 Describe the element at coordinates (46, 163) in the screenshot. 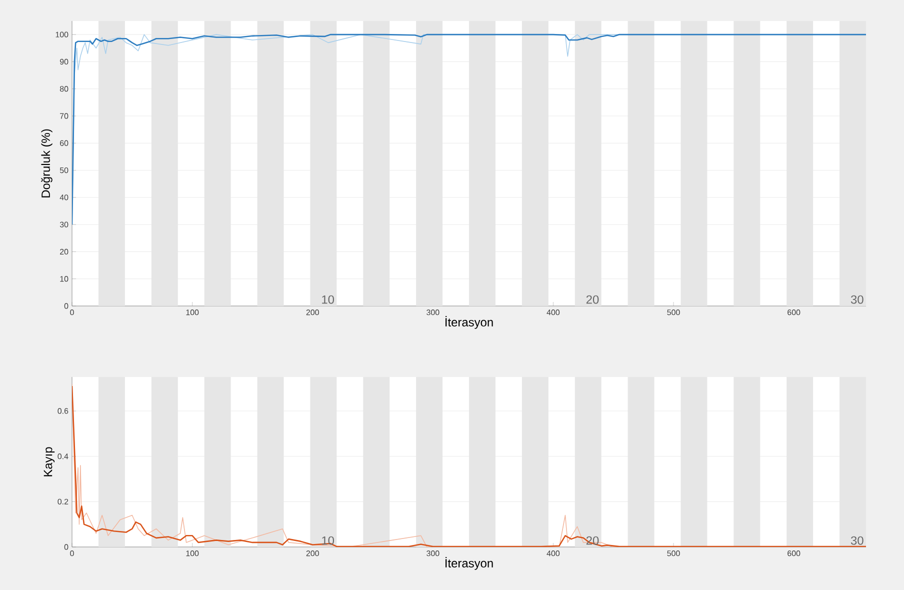

I see `y-axis-title: Doğruluk (%)` at that location.